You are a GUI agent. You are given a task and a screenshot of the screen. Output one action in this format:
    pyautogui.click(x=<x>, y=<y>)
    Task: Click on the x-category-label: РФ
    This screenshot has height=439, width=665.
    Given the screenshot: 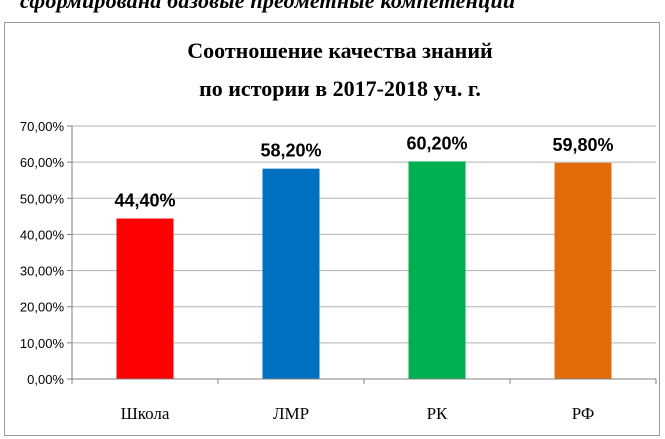 What is the action you would take?
    pyautogui.click(x=583, y=413)
    